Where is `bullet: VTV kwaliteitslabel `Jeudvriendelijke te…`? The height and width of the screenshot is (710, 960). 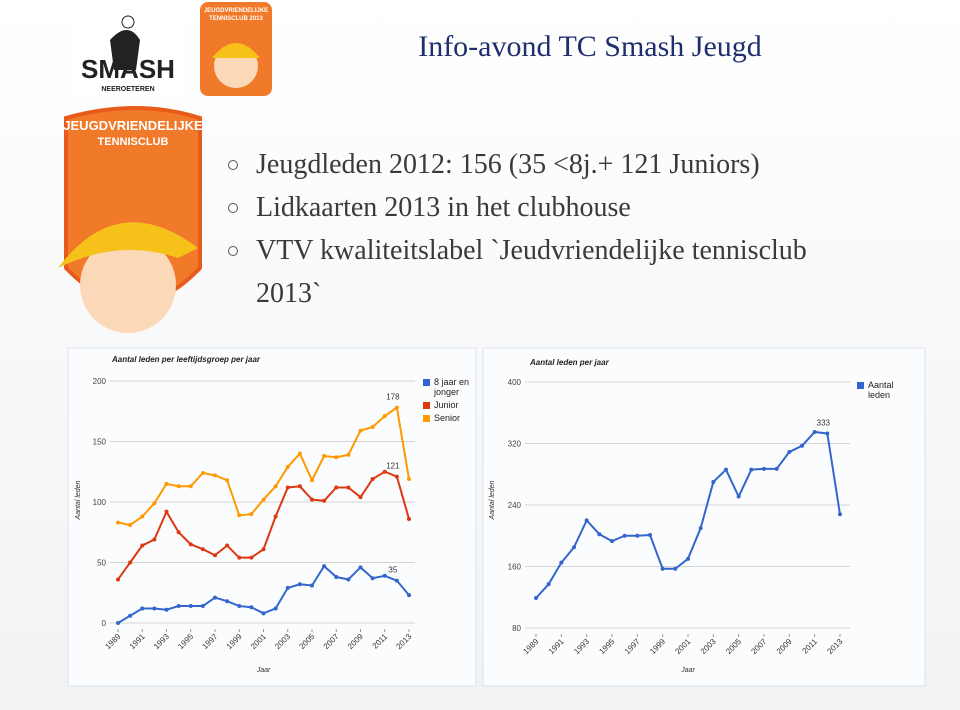 bullet: VTV kwaliteitslabel `Jeudvriendelijke te… is located at coordinates (546, 272).